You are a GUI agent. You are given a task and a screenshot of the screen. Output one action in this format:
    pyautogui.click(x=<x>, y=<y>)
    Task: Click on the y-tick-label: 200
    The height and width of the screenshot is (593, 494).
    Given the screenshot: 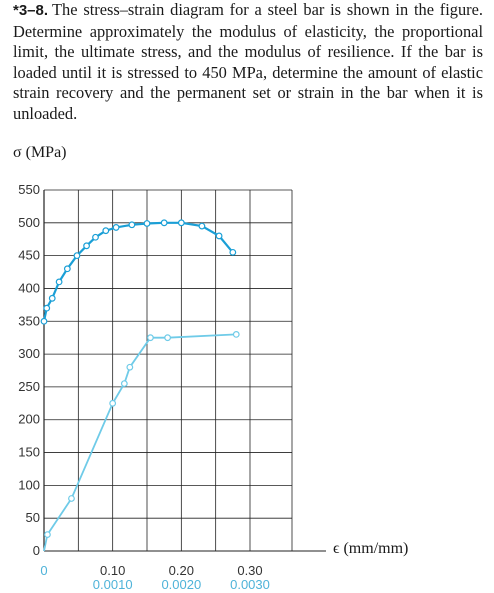 What is the action you would take?
    pyautogui.click(x=29, y=419)
    